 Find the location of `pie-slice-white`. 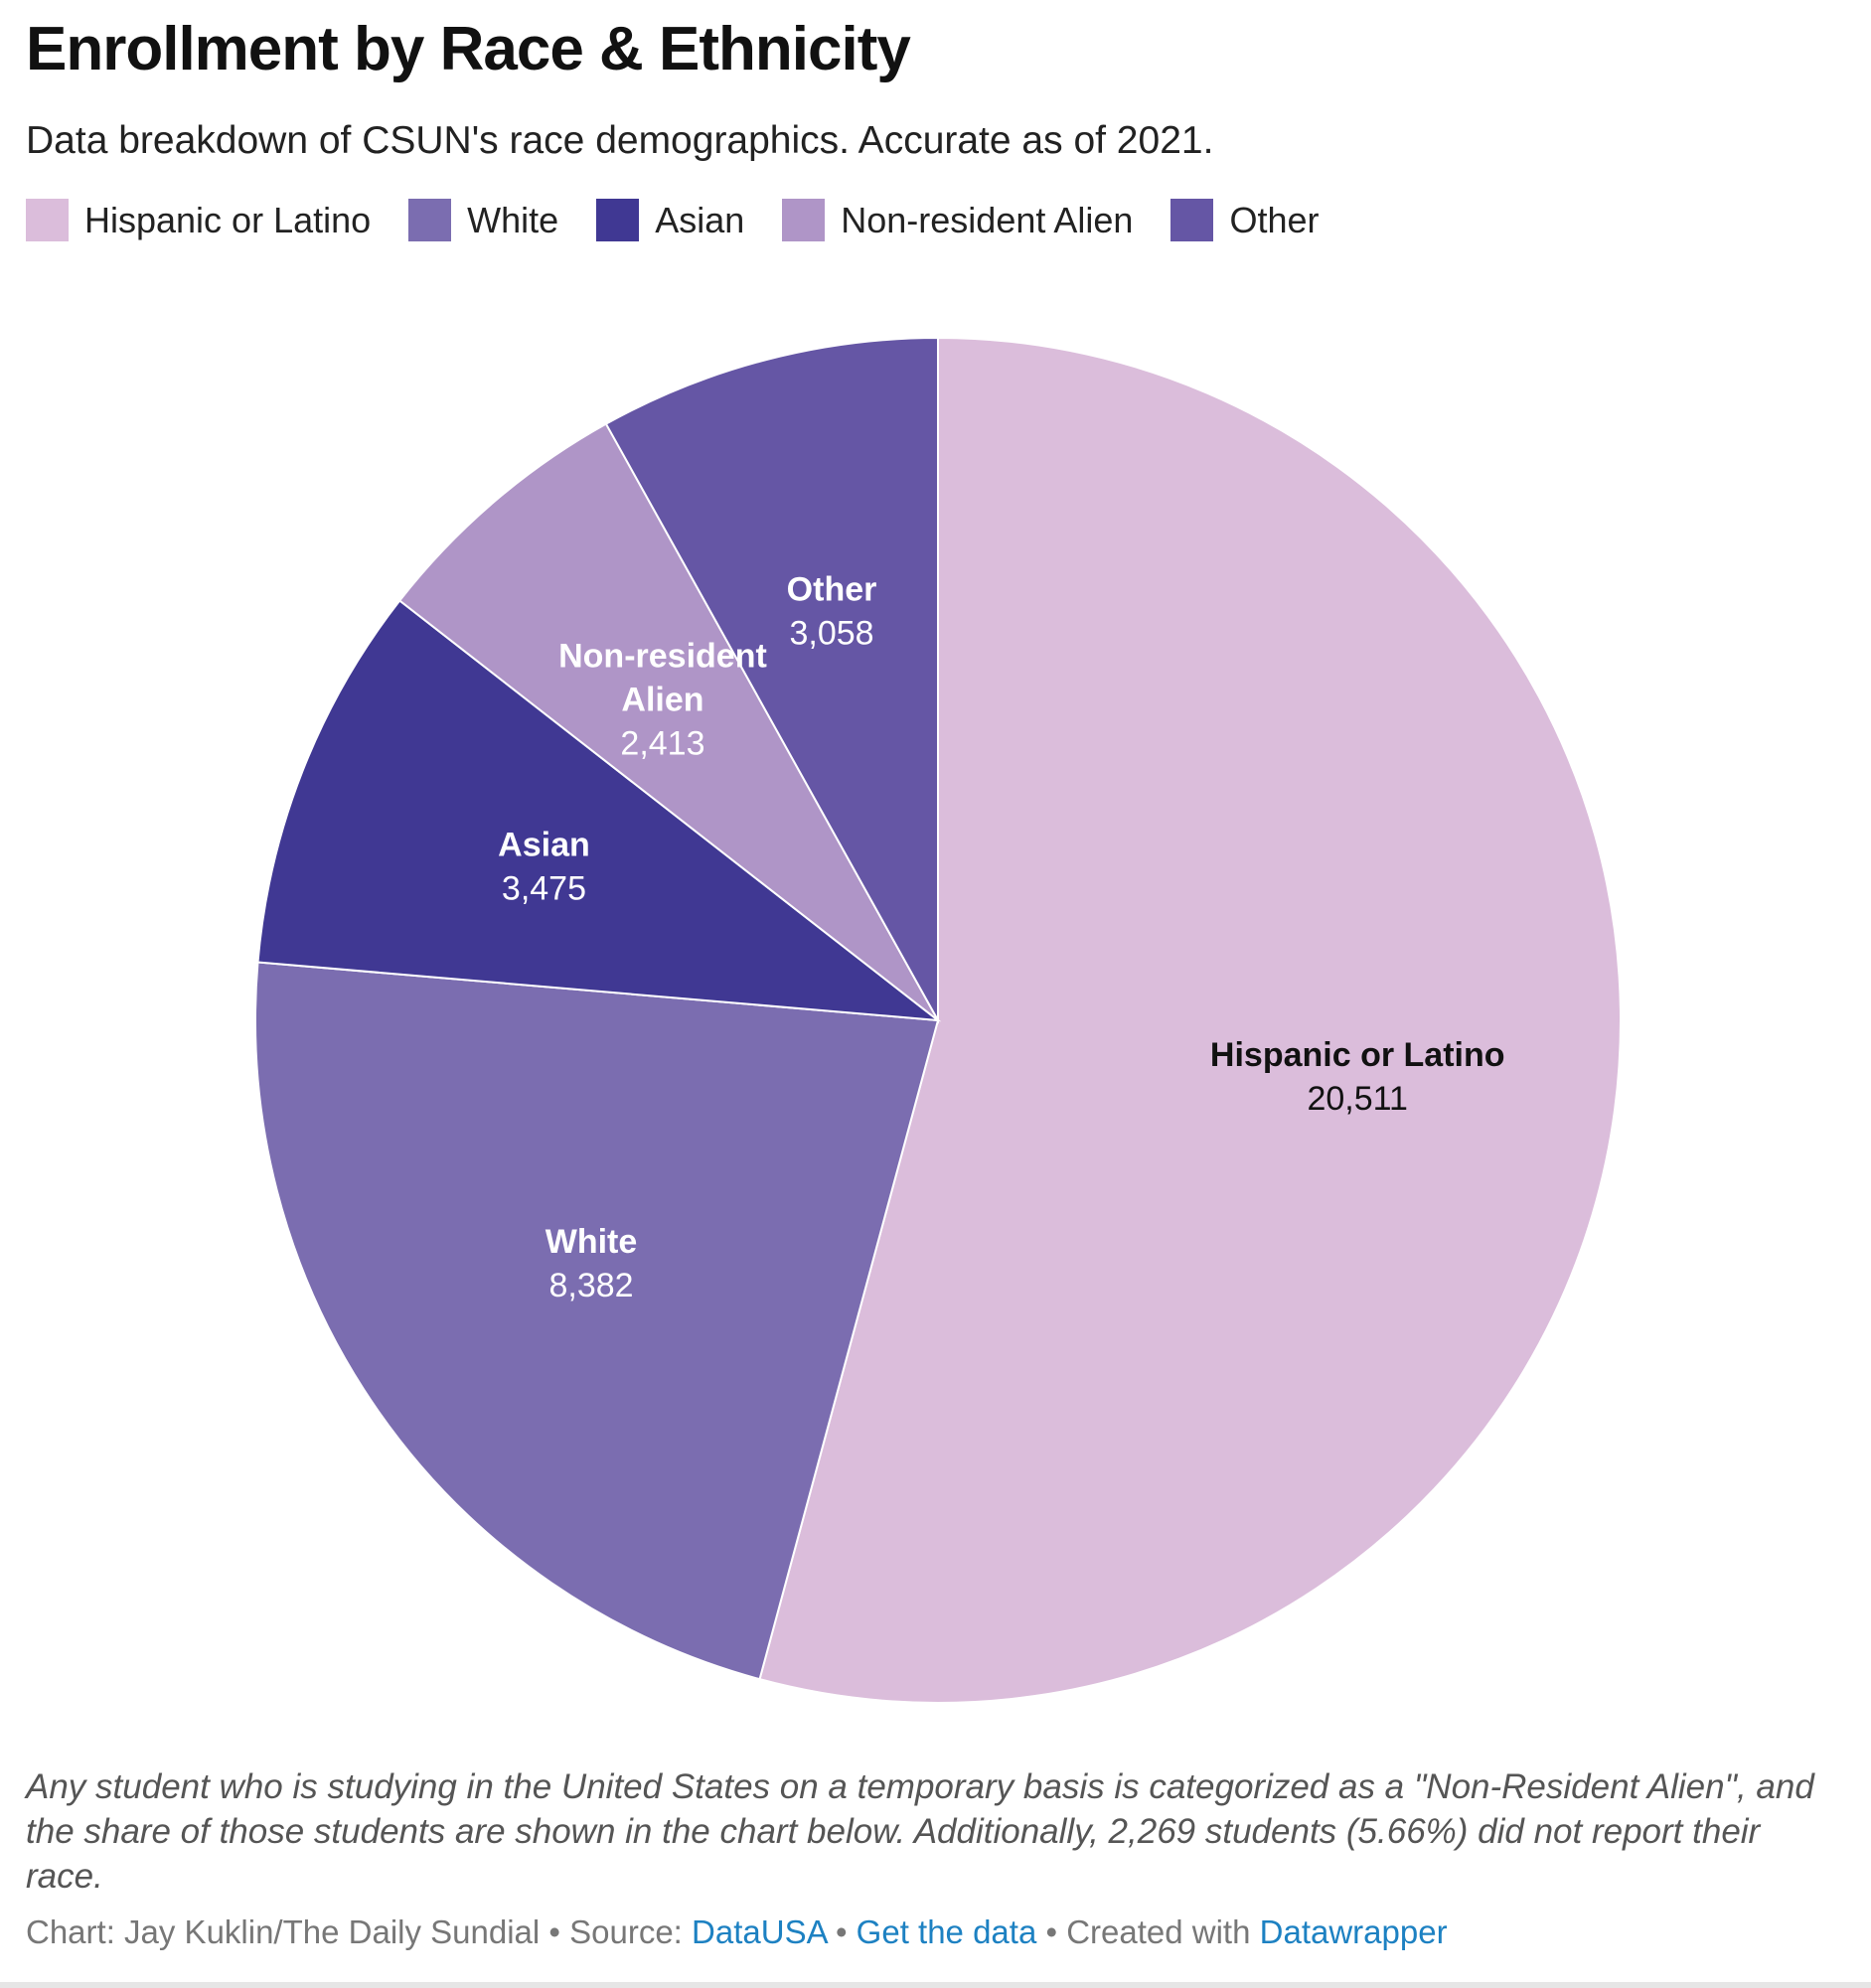

pie-slice-white is located at coordinates (597, 1321).